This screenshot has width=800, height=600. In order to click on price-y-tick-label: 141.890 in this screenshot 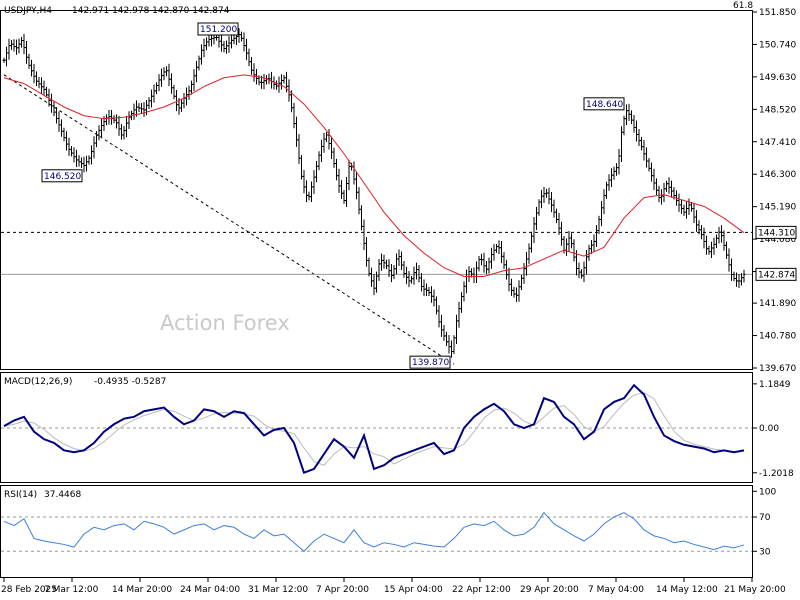, I will do `click(777, 304)`.